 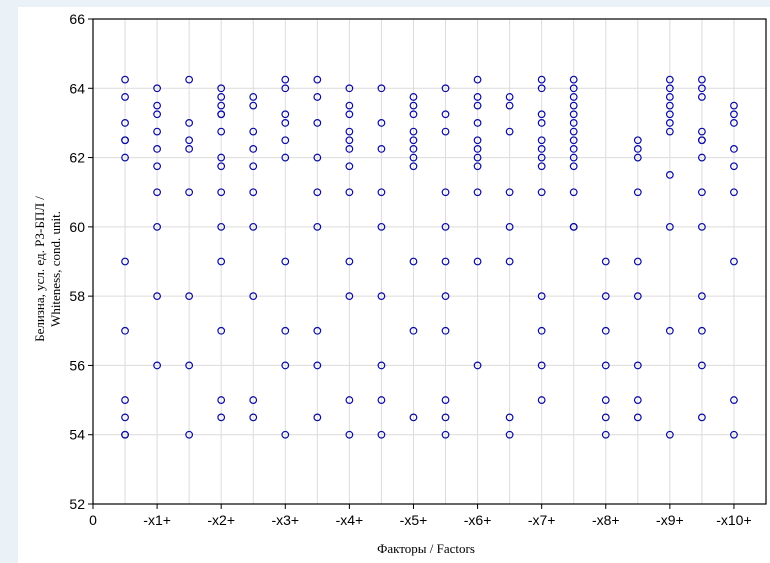 What do you see at coordinates (77, 88) in the screenshot?
I see `y-tick-label: 64` at bounding box center [77, 88].